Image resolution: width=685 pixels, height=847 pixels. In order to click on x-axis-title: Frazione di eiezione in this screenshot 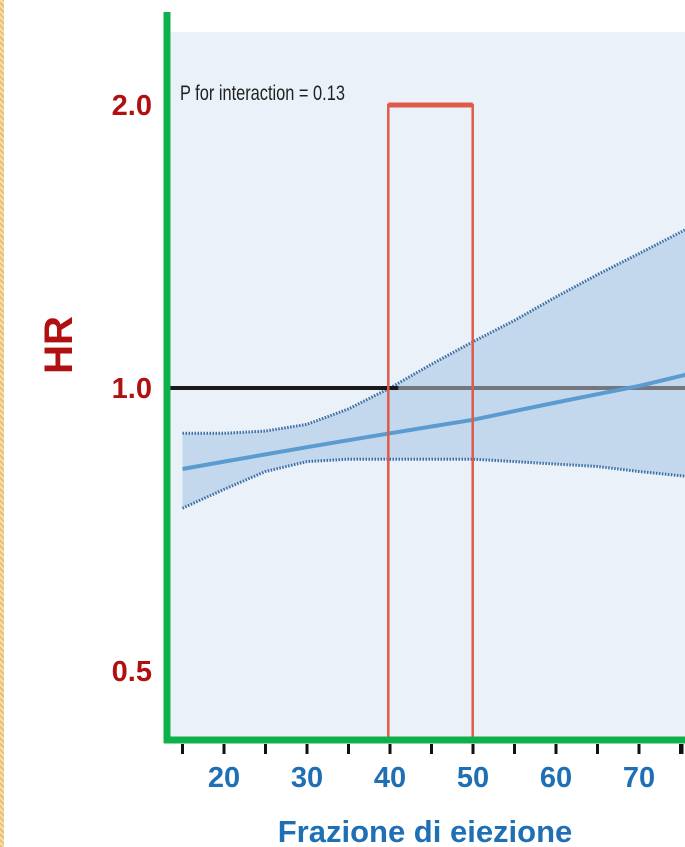, I will do `click(425, 830)`.